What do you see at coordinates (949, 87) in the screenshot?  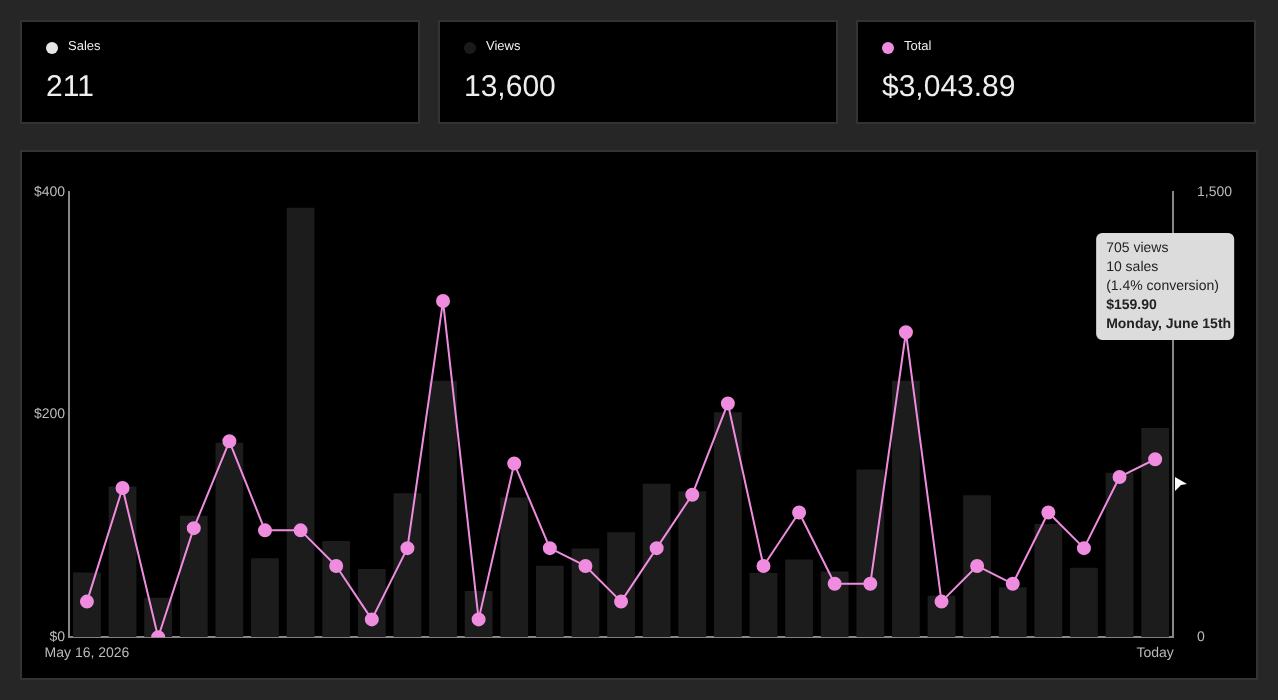 I see `text: $3,043.89` at bounding box center [949, 87].